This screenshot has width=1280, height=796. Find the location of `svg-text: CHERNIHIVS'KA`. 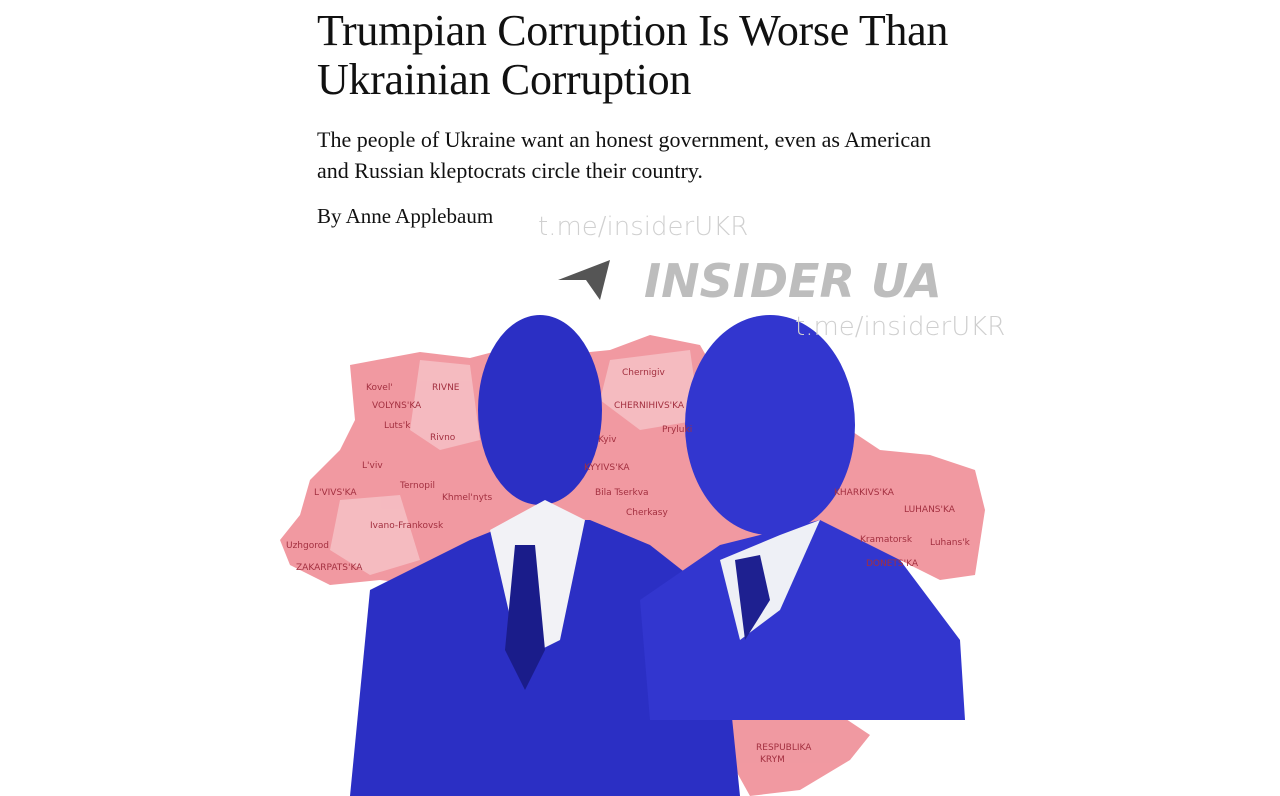

svg-text: CHERNIHIVS'KA is located at coordinates (649, 406).